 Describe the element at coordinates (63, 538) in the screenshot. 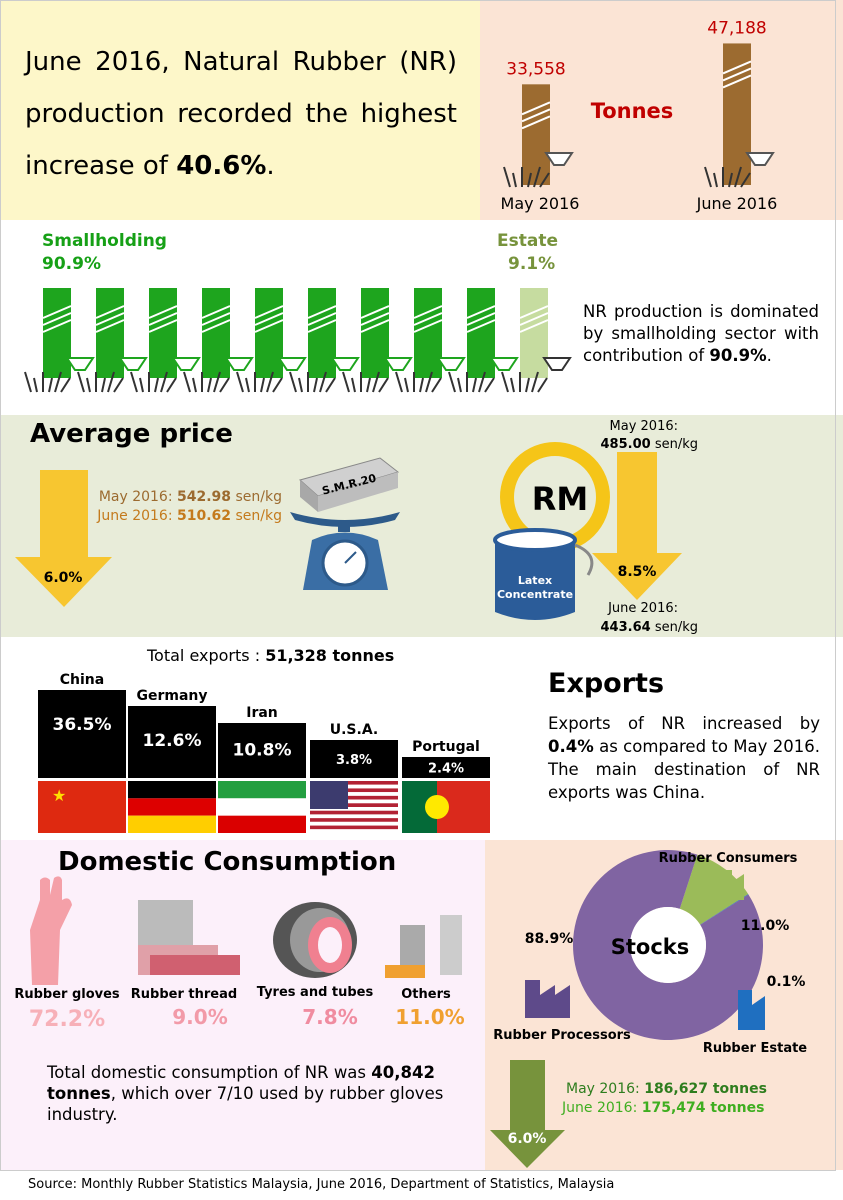

I see `down-arrow` at that location.